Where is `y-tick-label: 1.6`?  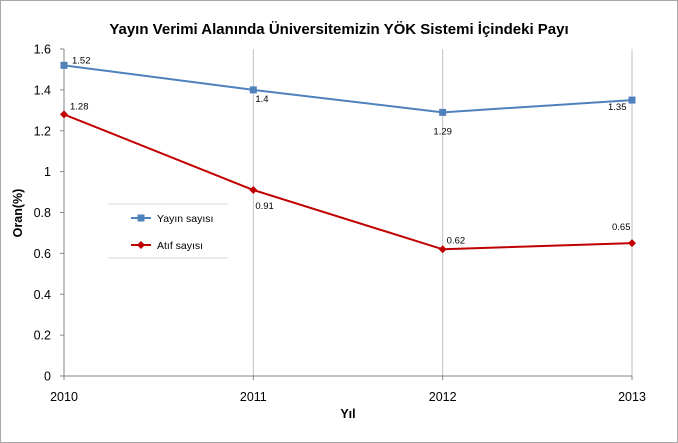
y-tick-label: 1.6 is located at coordinates (42, 50).